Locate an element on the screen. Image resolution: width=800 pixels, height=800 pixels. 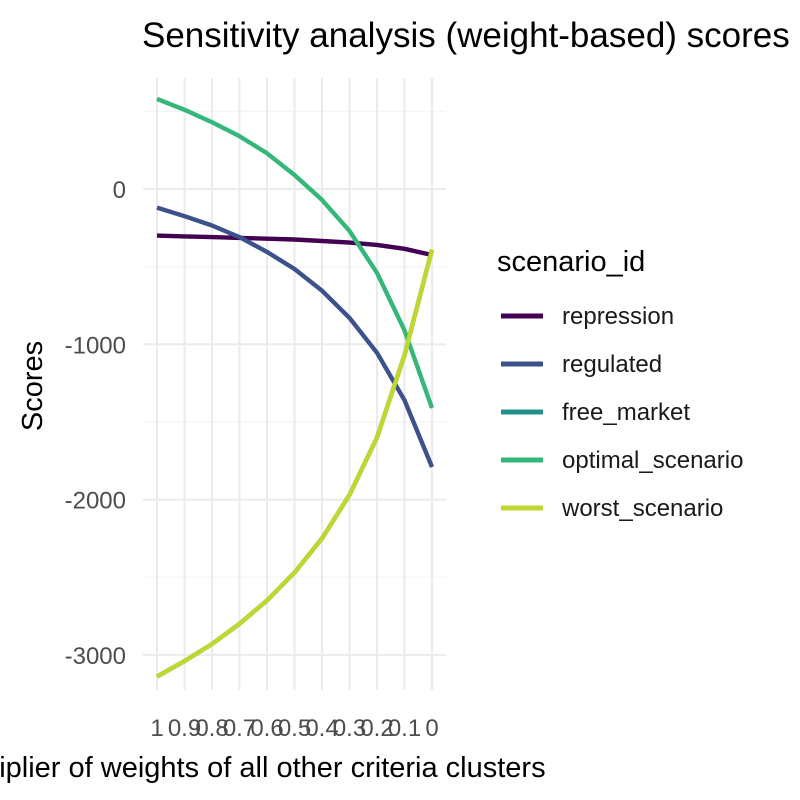
series-line-optimal-scenario is located at coordinates (295, 252).